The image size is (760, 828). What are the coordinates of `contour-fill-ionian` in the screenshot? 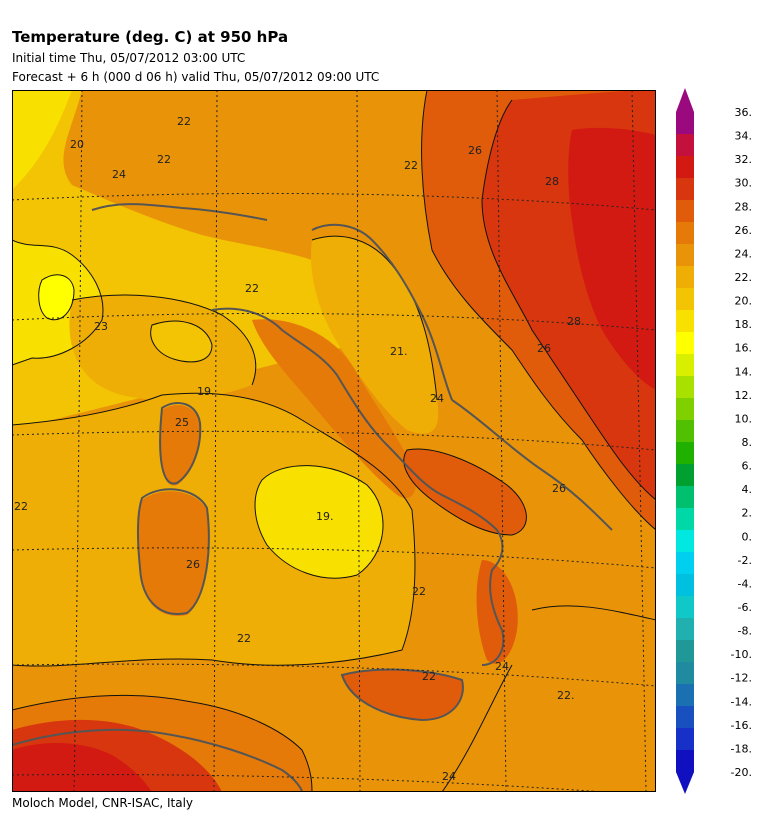 It's located at (549, 698).